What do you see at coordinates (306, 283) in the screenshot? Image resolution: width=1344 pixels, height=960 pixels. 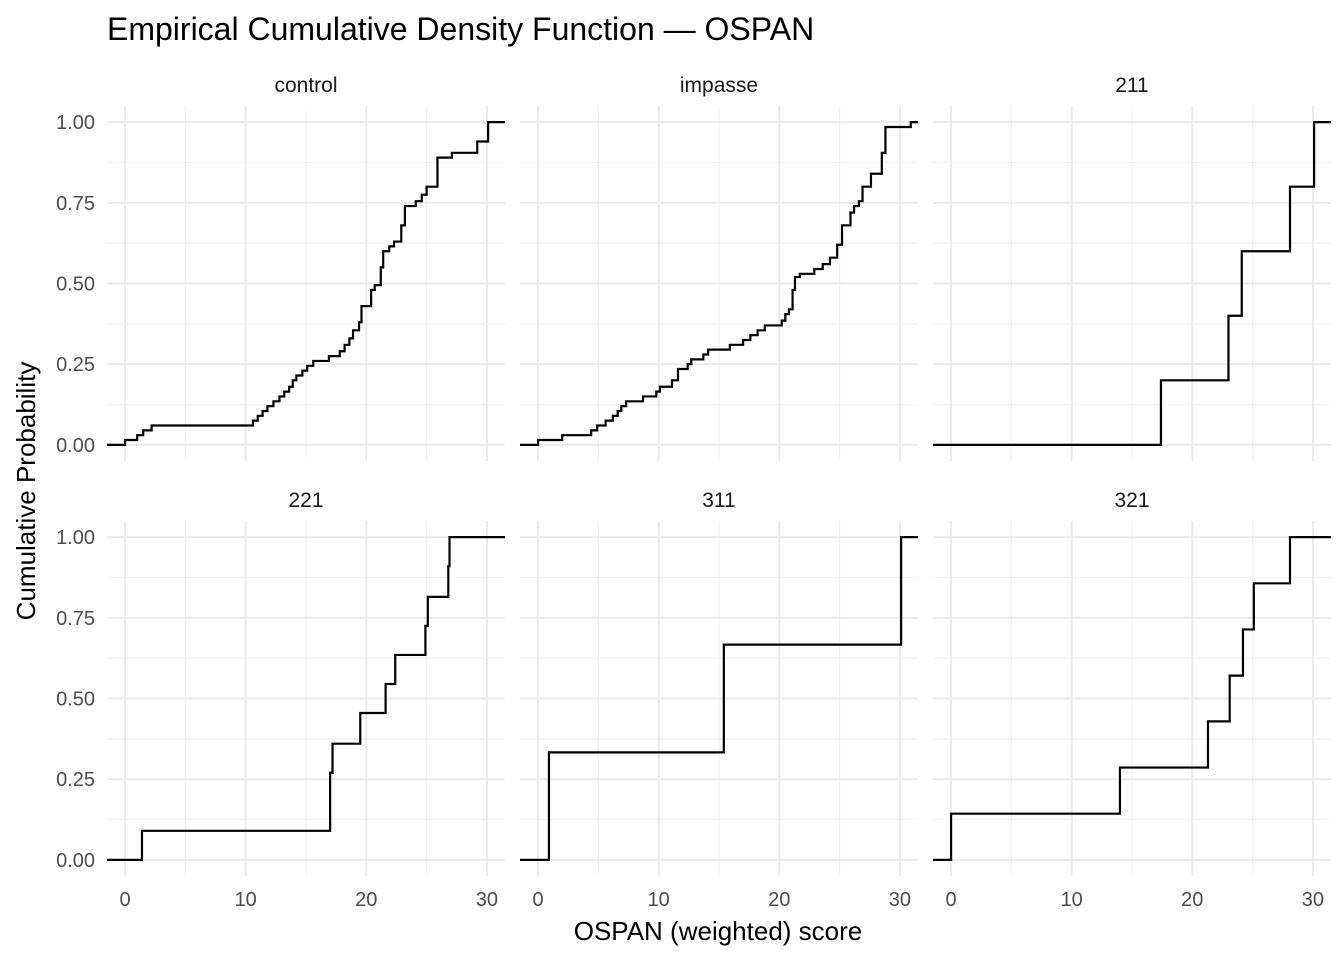 I see `ecdf-line-control` at bounding box center [306, 283].